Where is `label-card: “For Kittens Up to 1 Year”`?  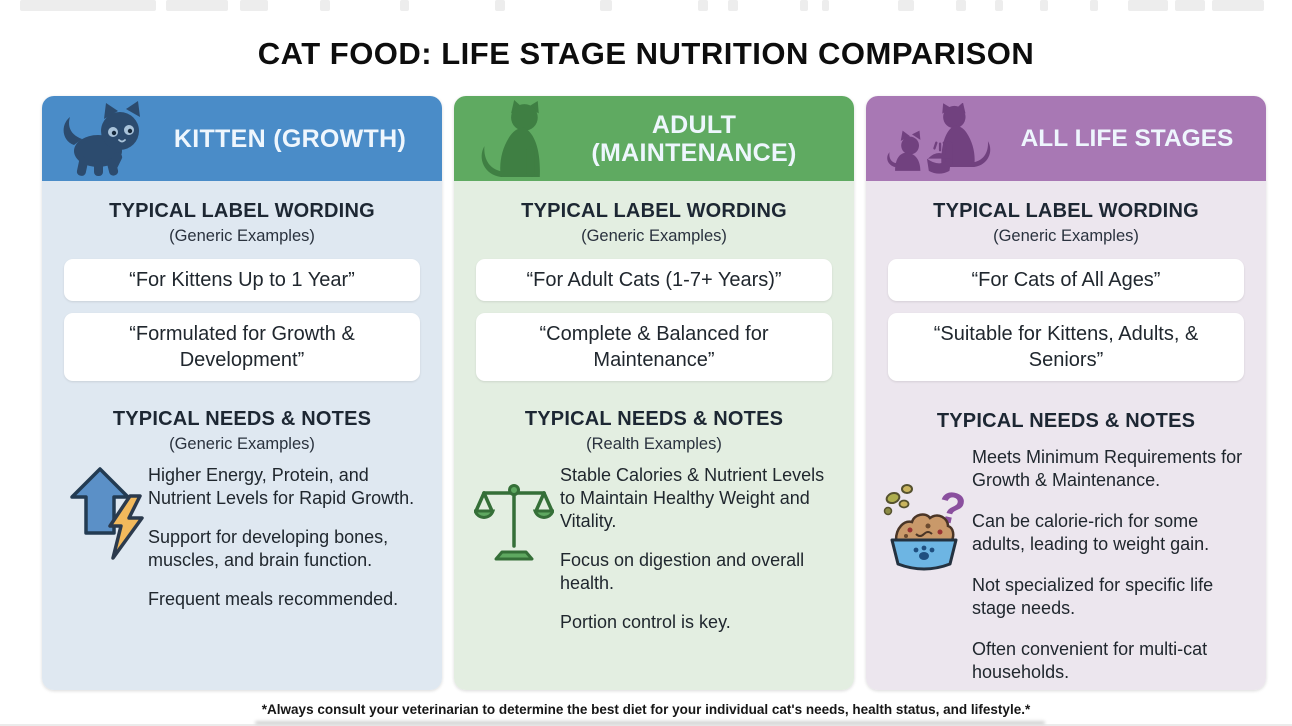
label-card: “For Kittens Up to 1 Year” is located at coordinates (242, 280).